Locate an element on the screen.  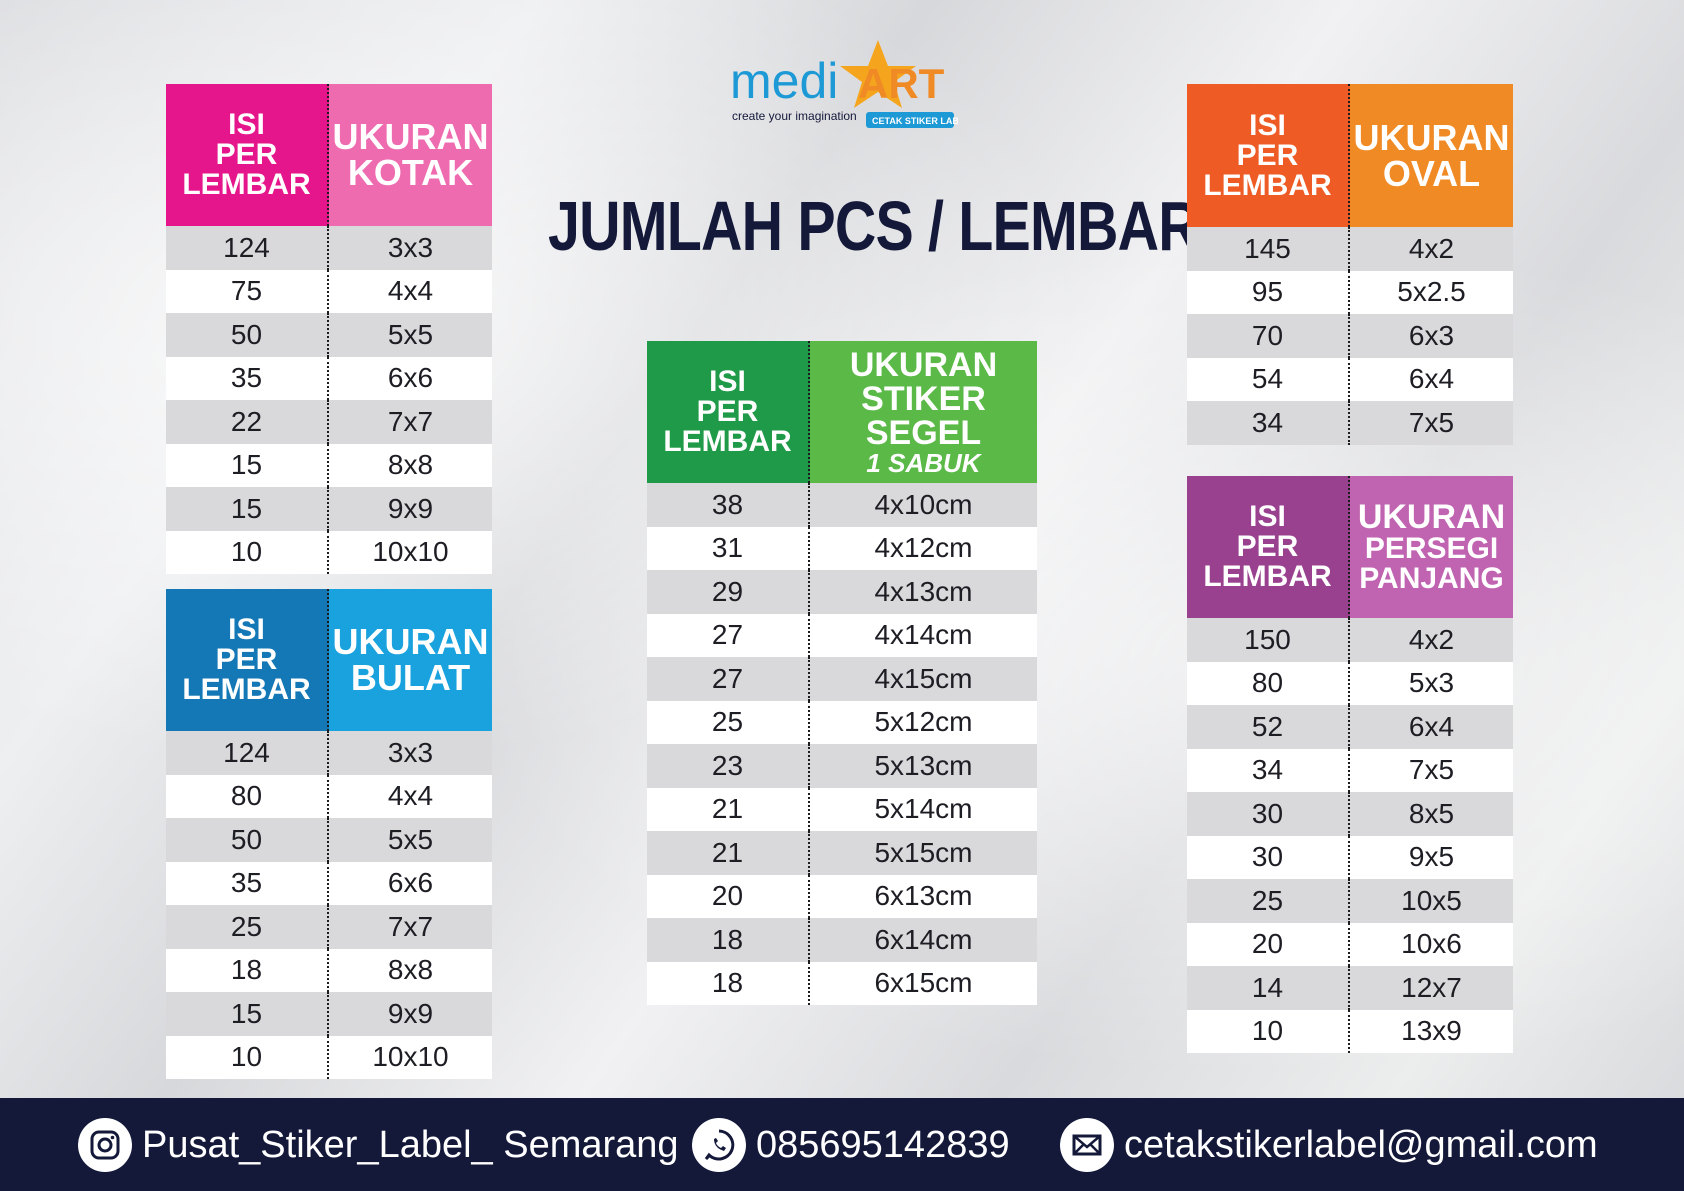
page-title: JUMLAH PCS / LEMBAR is located at coordinates (874, 226).